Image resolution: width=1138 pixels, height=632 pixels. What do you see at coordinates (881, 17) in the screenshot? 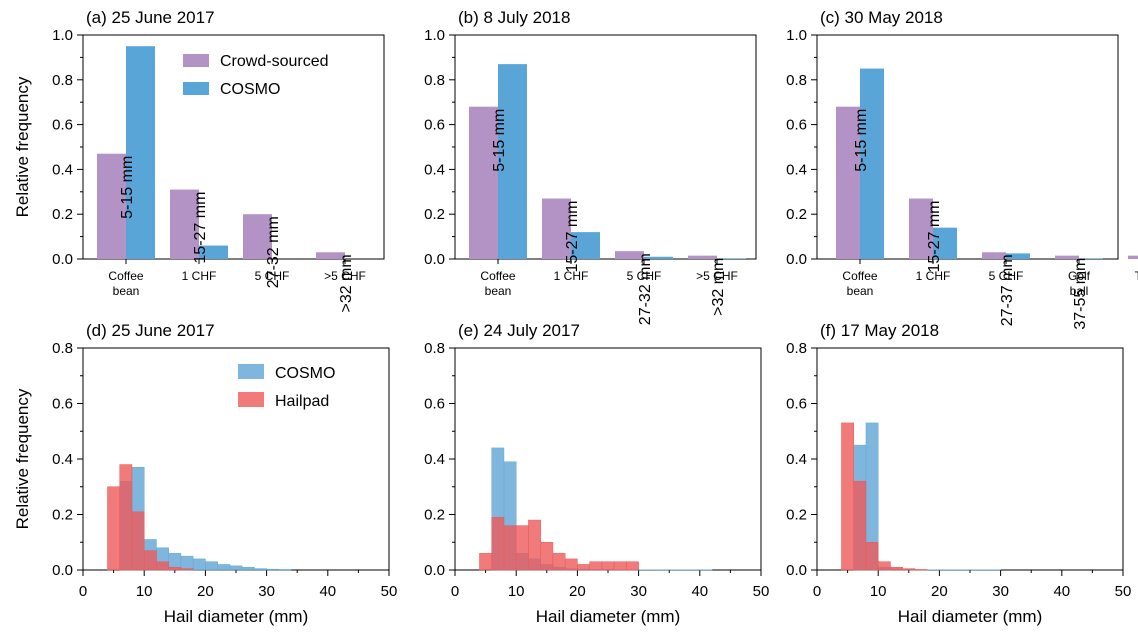
I see `panel-title-2: (c) 30 May 2018` at bounding box center [881, 17].